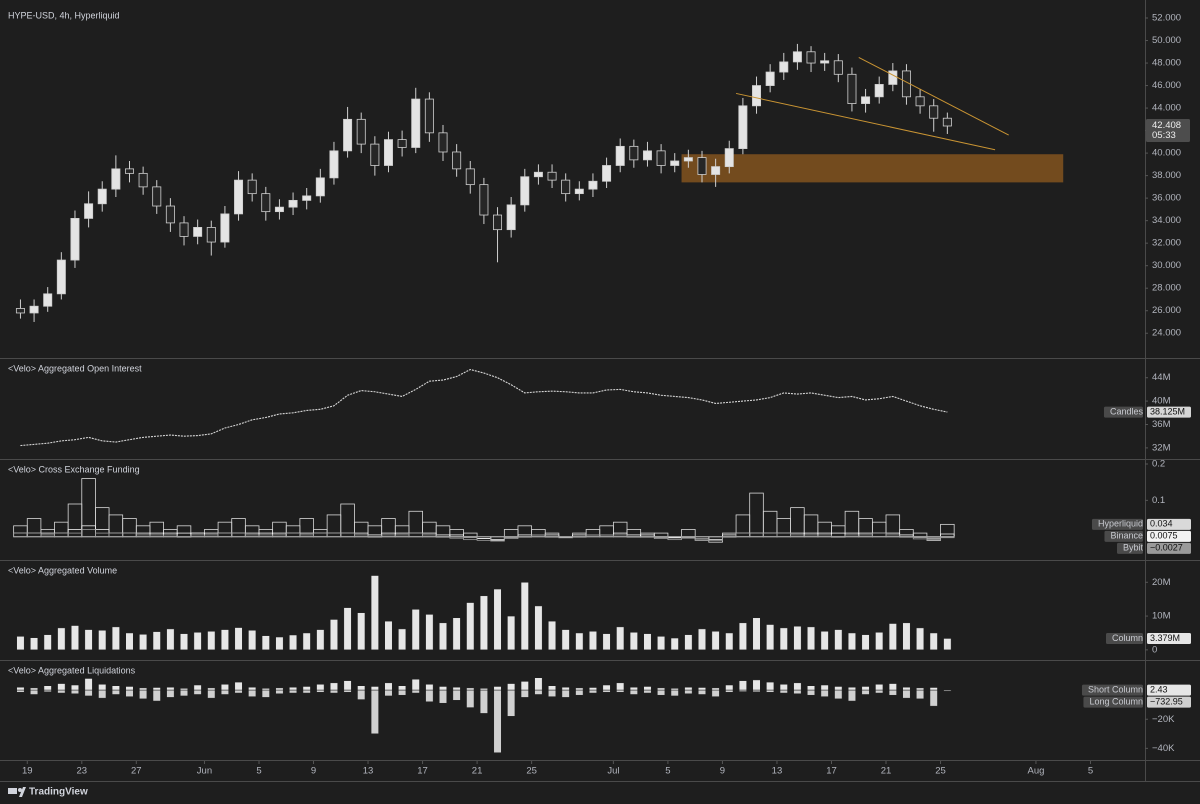 The image size is (1200, 804). Describe the element at coordinates (58, 792) in the screenshot. I see `brand: TradingView` at that location.